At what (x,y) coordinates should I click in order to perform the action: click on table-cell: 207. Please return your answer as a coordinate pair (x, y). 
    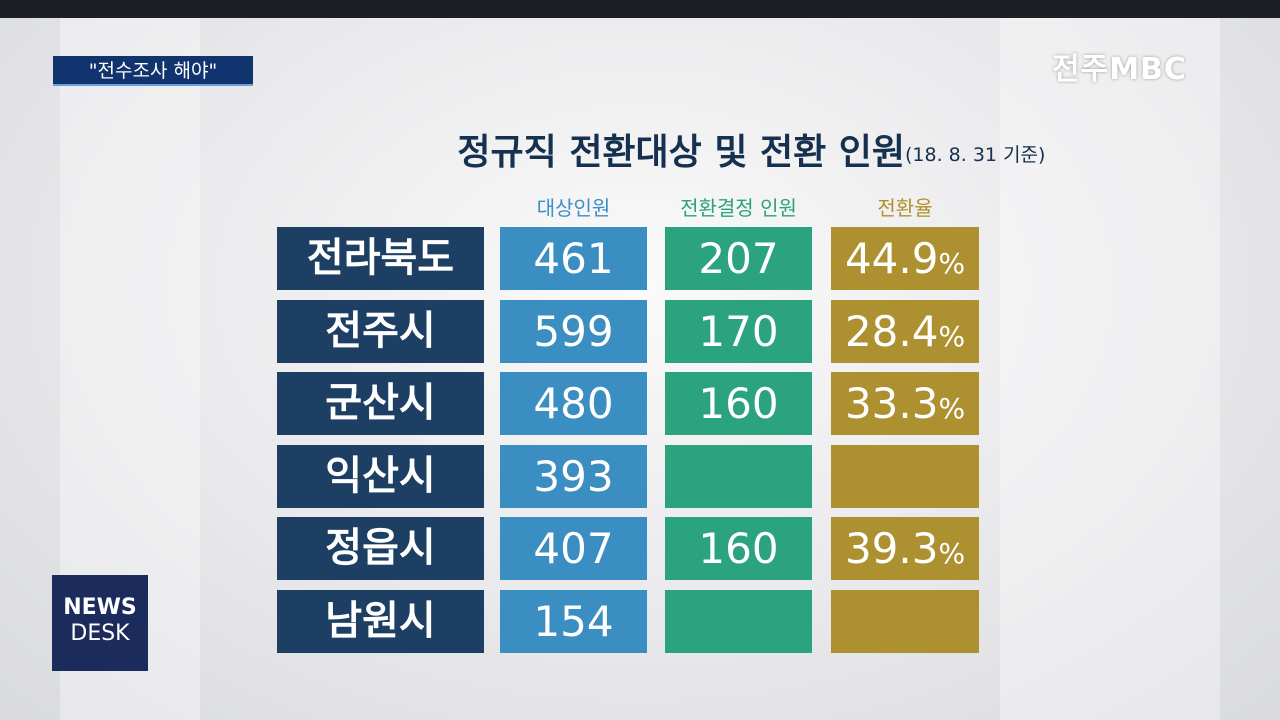
    Looking at the image, I should click on (738, 258).